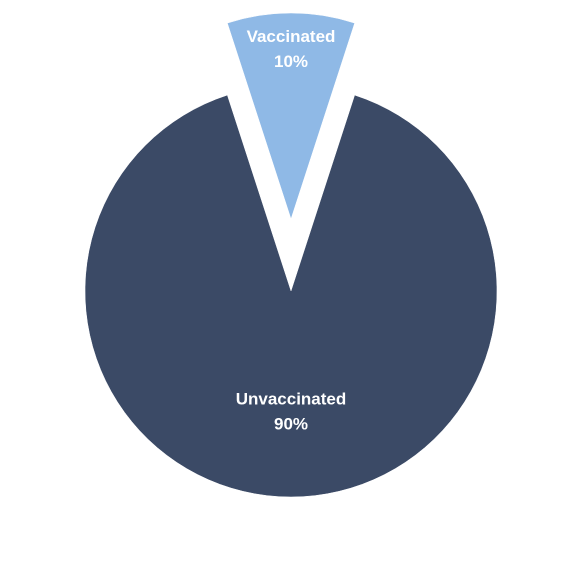  Describe the element at coordinates (291, 116) in the screenshot. I see `pie-slice-vaccinated` at that location.